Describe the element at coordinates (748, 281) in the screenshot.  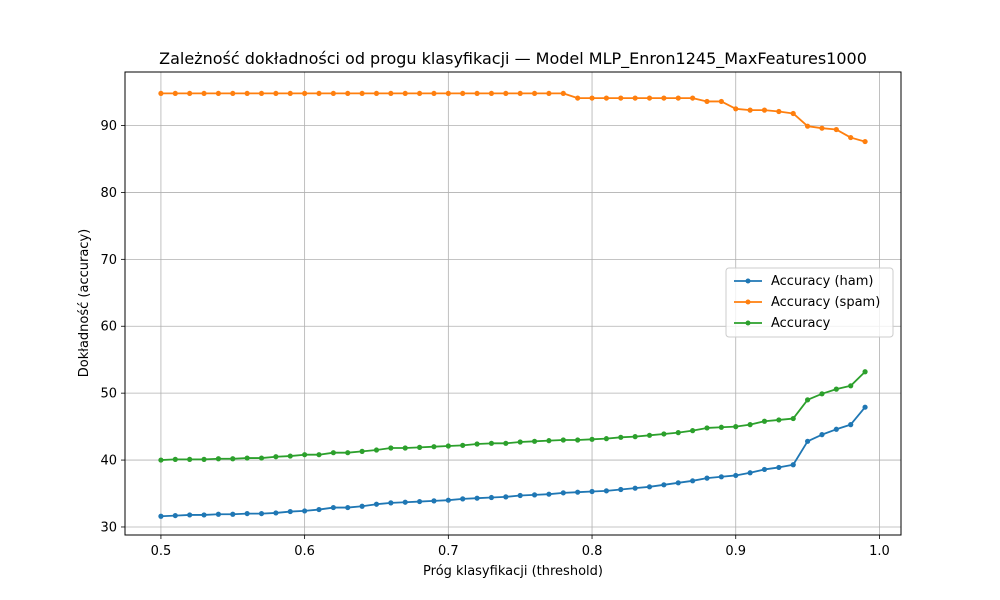
I see `legend-marker-ham` at that location.